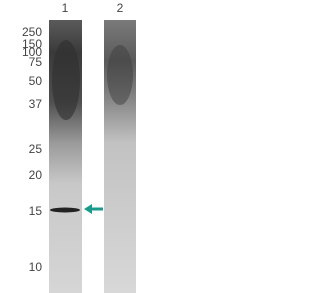 This screenshot has height=293, width=320. Describe the element at coordinates (93, 209) in the screenshot. I see `arrow` at that location.